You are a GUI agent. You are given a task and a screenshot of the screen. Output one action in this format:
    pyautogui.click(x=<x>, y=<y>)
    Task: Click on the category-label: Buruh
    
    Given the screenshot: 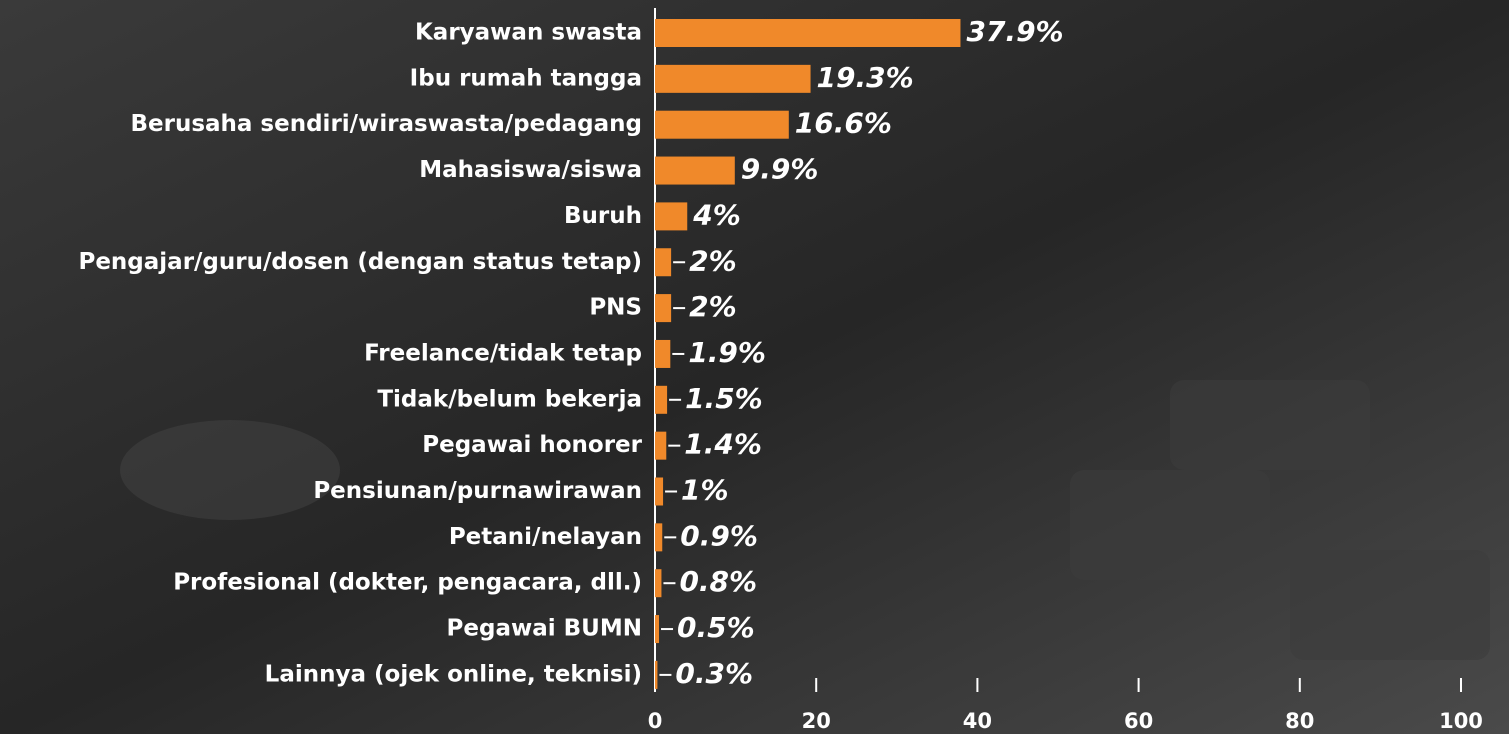 What is the action you would take?
    pyautogui.click(x=603, y=216)
    